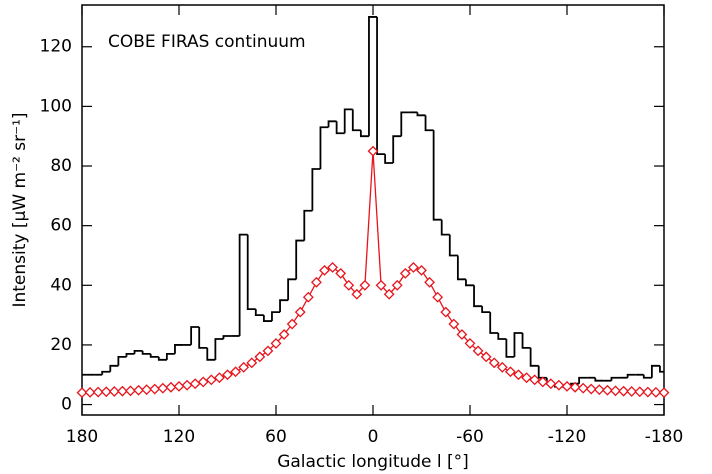 The image size is (712, 474). Describe the element at coordinates (179, 437) in the screenshot. I see `x-tick-label: 120` at that location.